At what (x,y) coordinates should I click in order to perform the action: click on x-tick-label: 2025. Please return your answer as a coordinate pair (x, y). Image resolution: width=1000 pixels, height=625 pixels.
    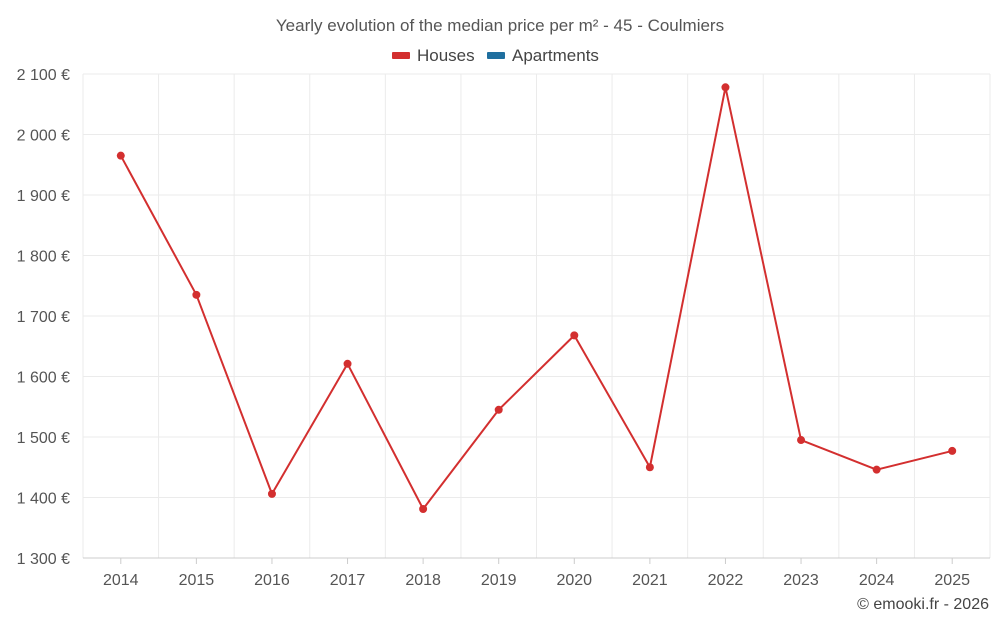
    Looking at the image, I should click on (952, 580).